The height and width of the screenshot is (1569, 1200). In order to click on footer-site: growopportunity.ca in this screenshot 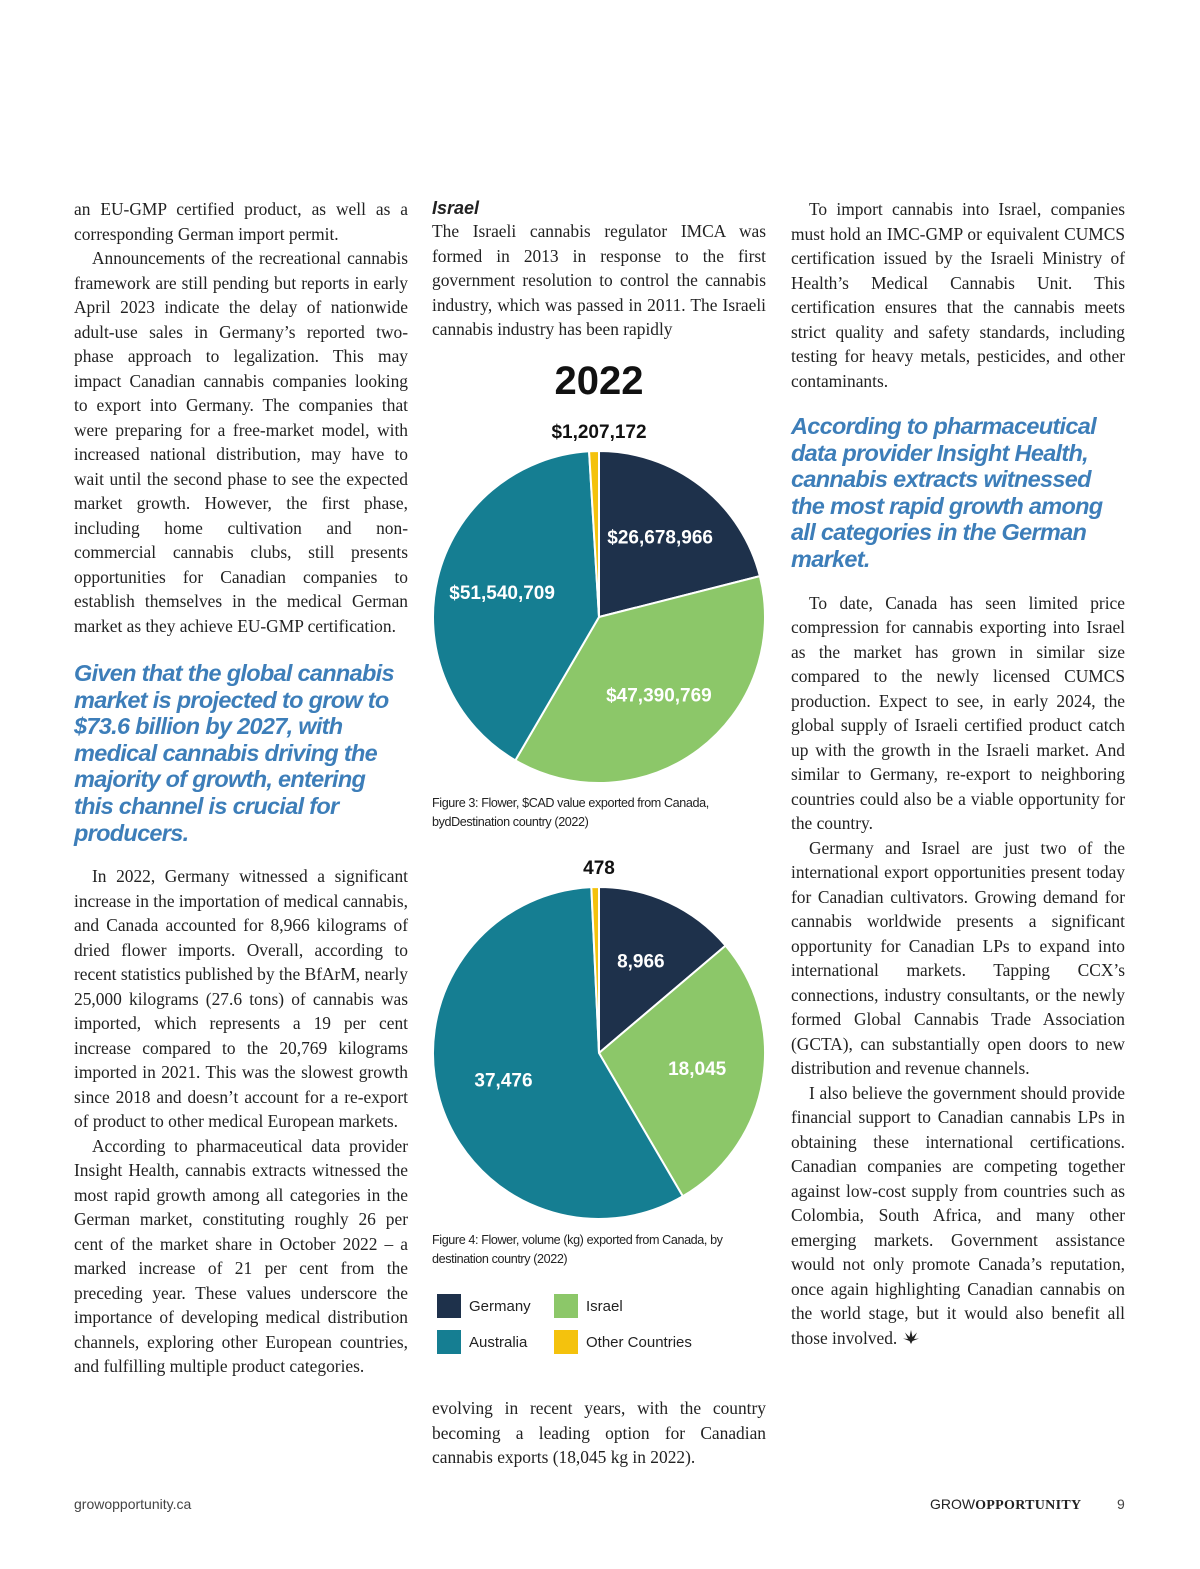, I will do `click(133, 1504)`.